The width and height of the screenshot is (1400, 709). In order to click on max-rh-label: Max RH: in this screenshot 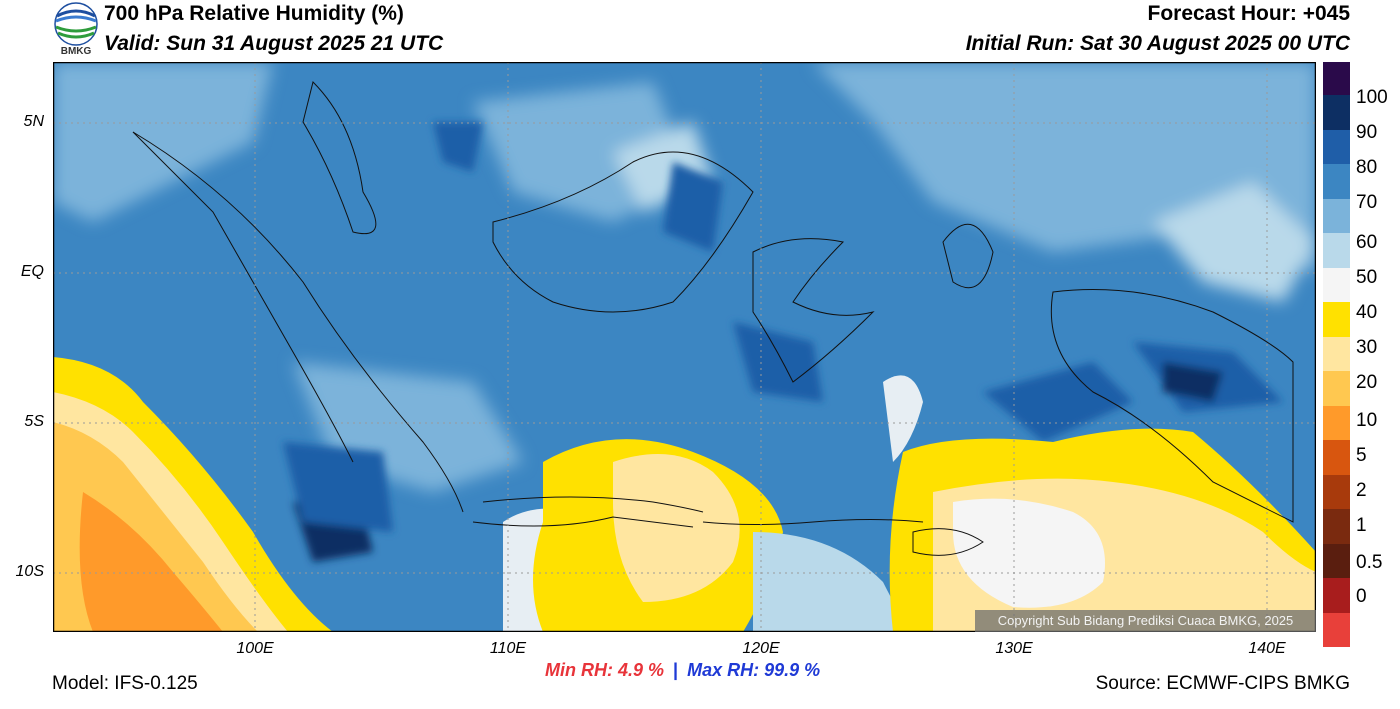, I will do `click(723, 670)`.